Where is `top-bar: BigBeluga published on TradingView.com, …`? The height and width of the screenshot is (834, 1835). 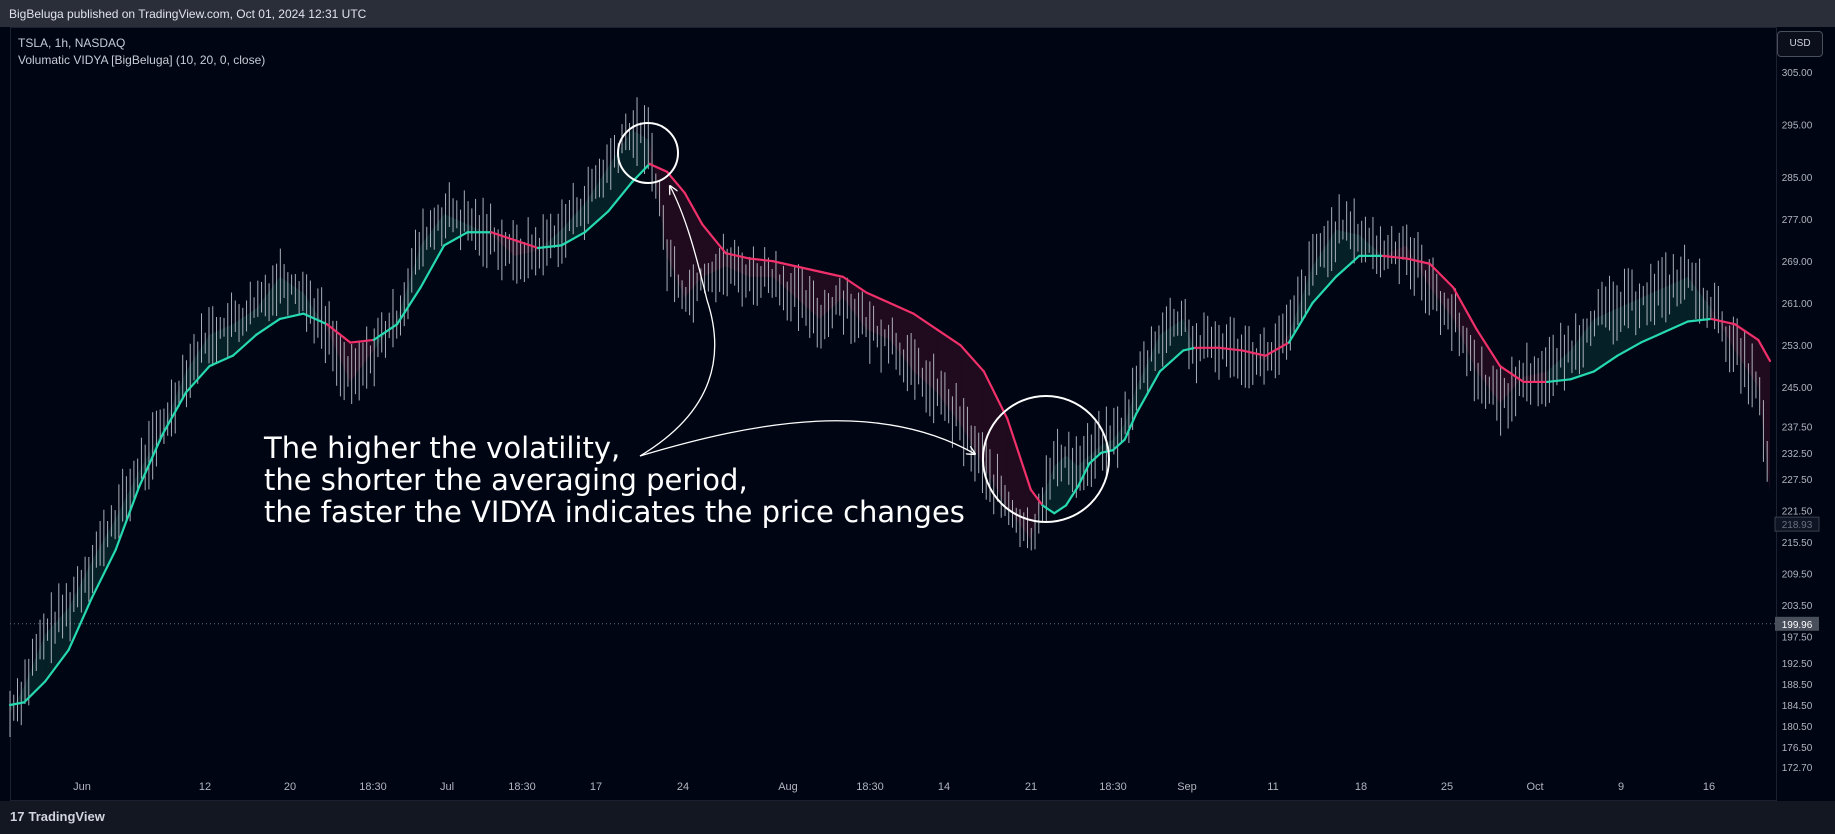
top-bar: BigBeluga published on TradingView.com, … is located at coordinates (917, 13).